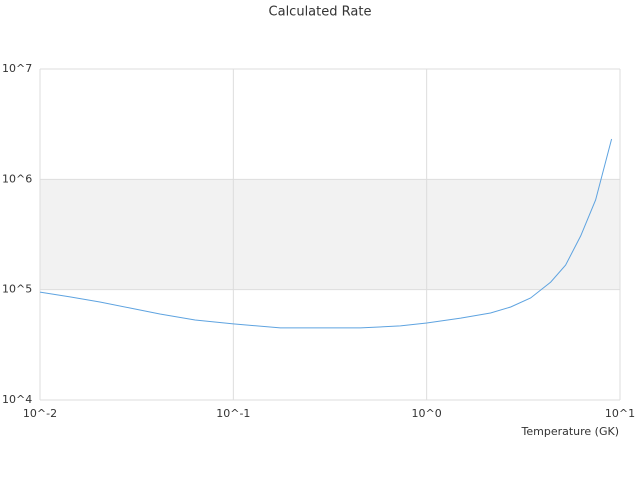 This screenshot has width=640, height=480. Describe the element at coordinates (17, 68) in the screenshot. I see `y-tick-label: 10^7` at that location.